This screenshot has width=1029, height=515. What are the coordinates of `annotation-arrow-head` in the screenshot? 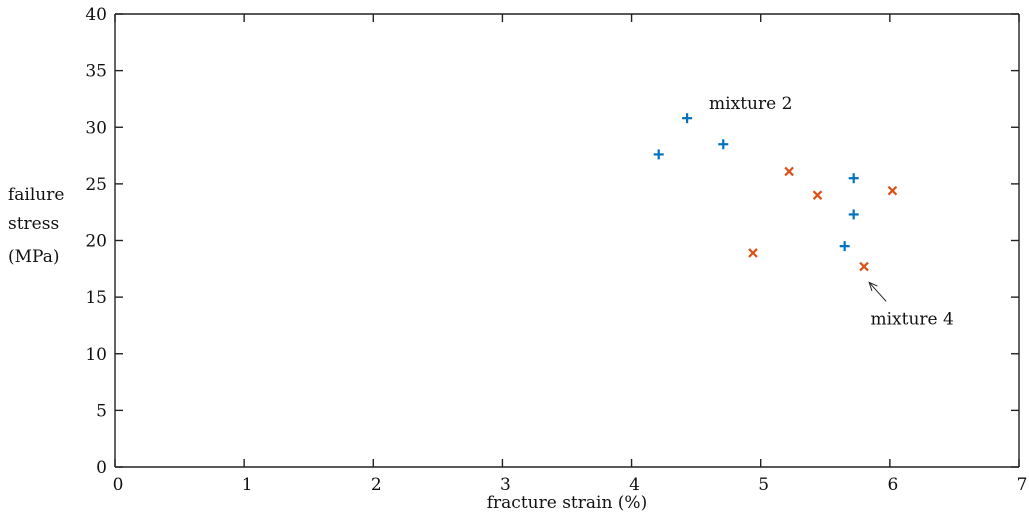 It's located at (873, 286).